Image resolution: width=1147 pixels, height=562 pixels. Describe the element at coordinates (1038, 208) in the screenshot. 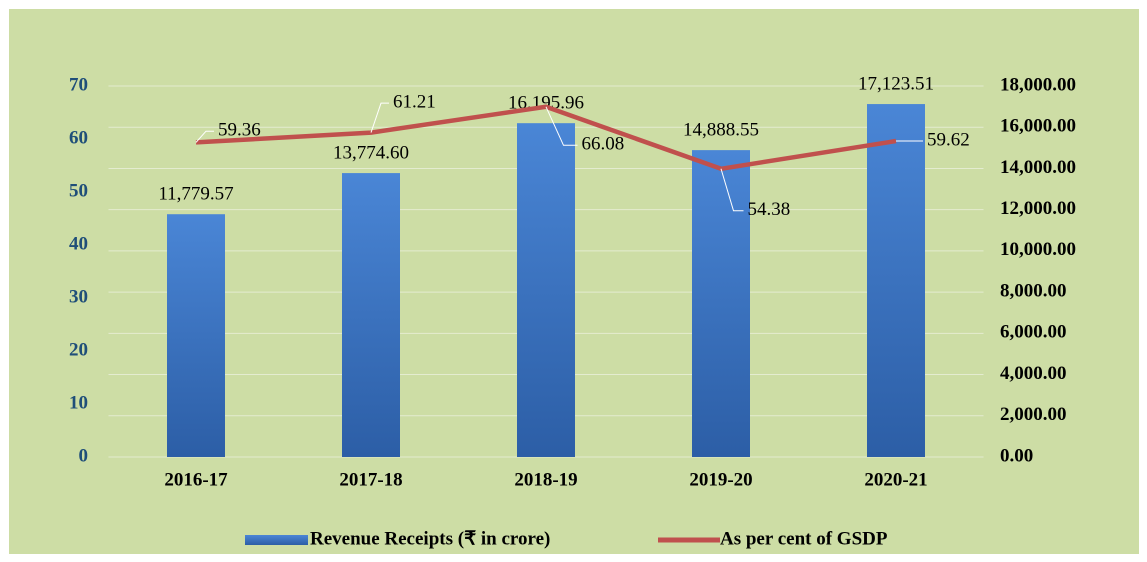

I see `y2-tick-label: 12,000.00` at that location.